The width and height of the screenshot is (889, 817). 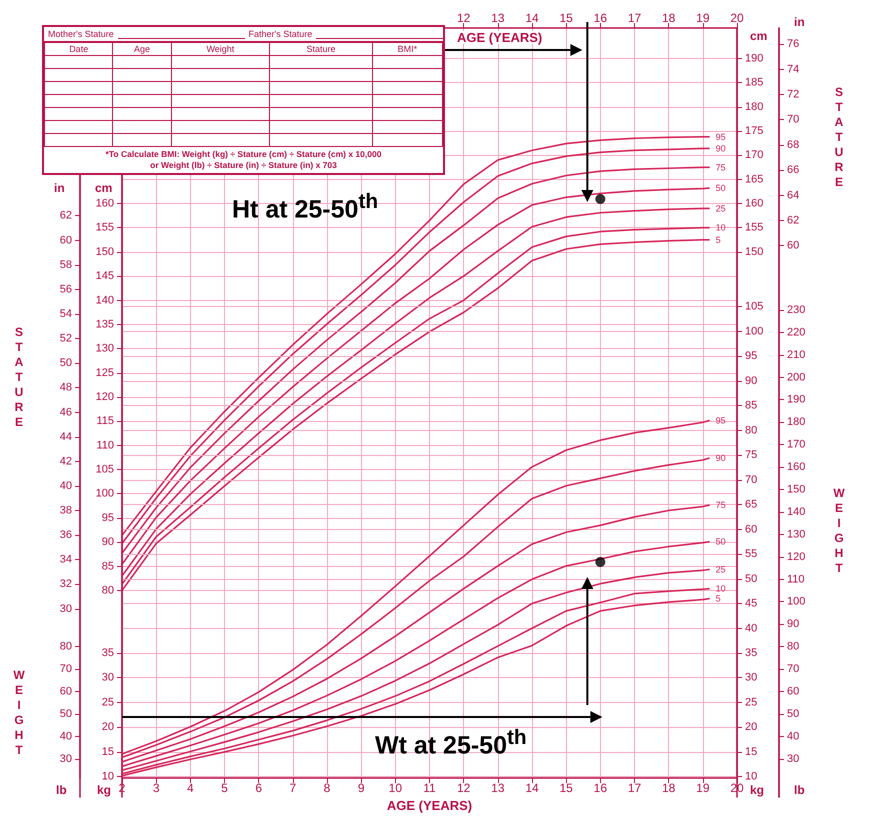 I want to click on x2-tick-label: 19, so click(x=703, y=18).